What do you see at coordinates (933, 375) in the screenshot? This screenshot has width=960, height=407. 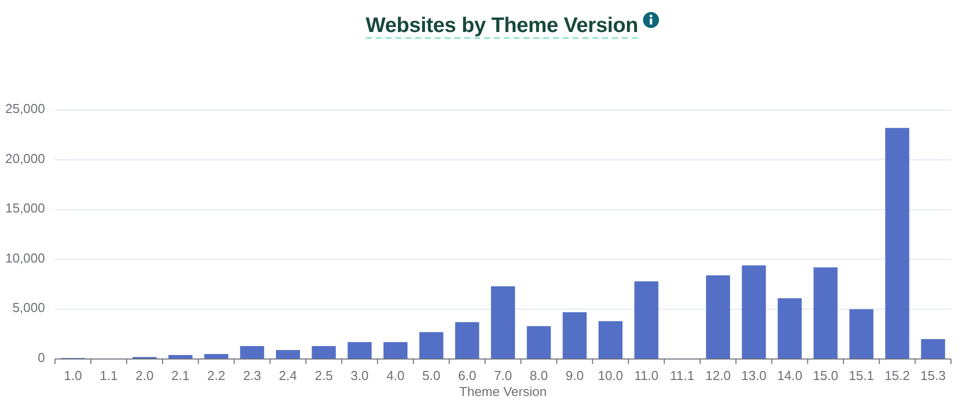 I see `x-tick-label: 15.3` at bounding box center [933, 375].